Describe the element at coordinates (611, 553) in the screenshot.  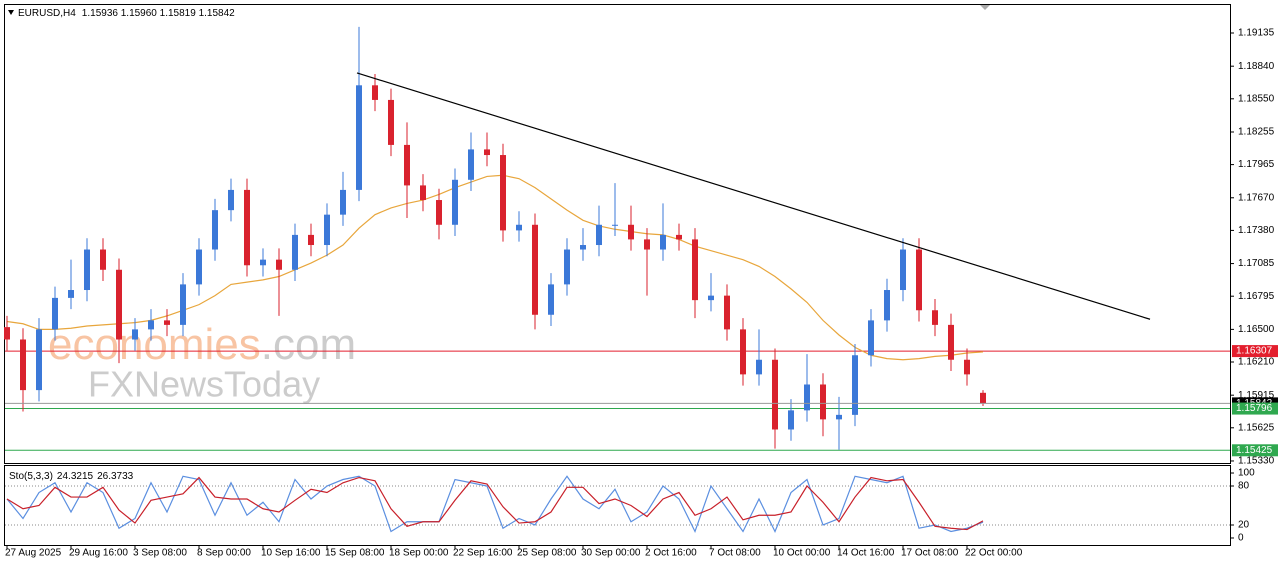
I see `x-tick-label: 30 Sep 00:00` at that location.